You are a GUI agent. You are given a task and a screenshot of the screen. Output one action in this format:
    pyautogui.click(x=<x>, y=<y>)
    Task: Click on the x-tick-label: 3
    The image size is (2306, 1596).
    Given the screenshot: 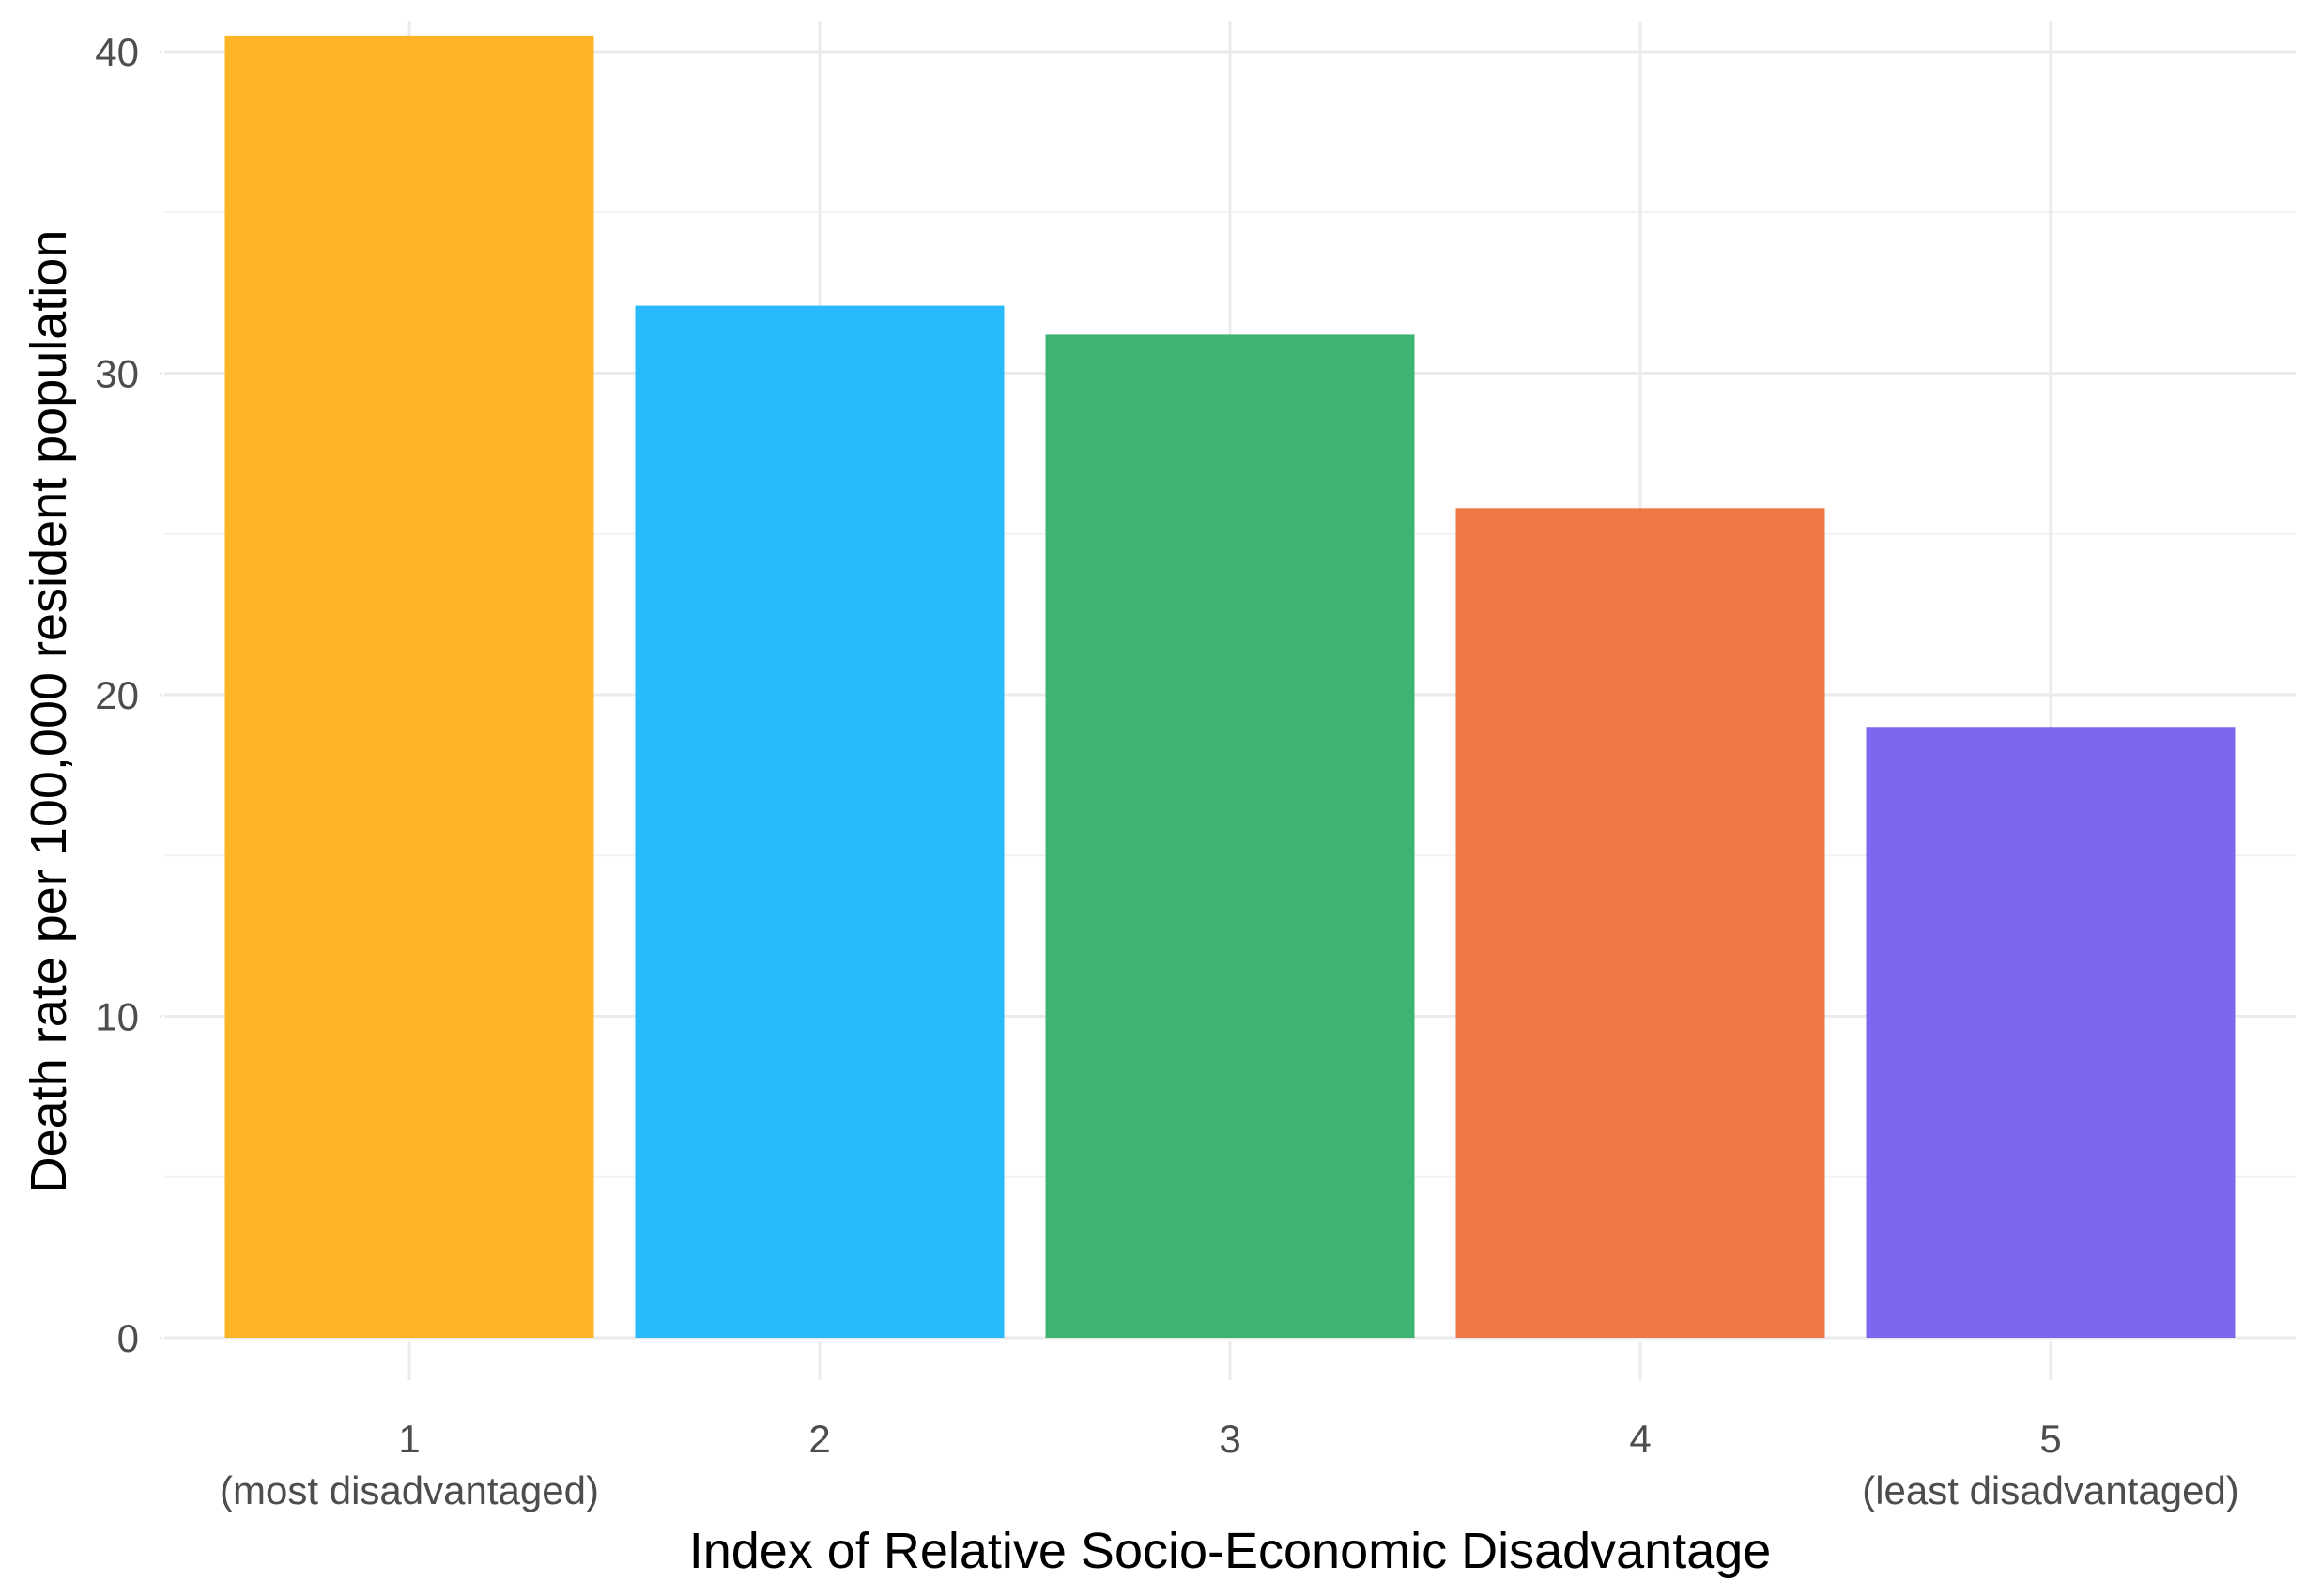 What is the action you would take?
    pyautogui.click(x=1229, y=1439)
    